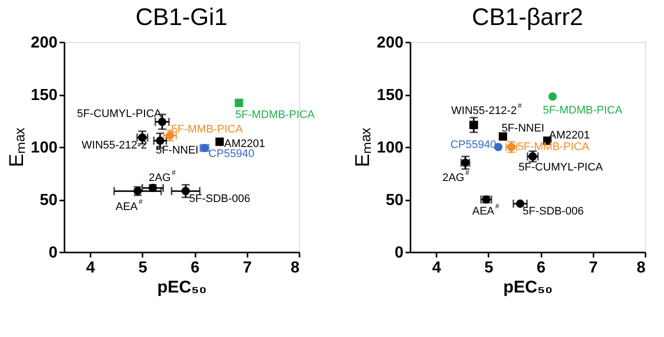 The image size is (664, 337). I want to click on chart-title: CB1-Gi1, so click(181, 17).